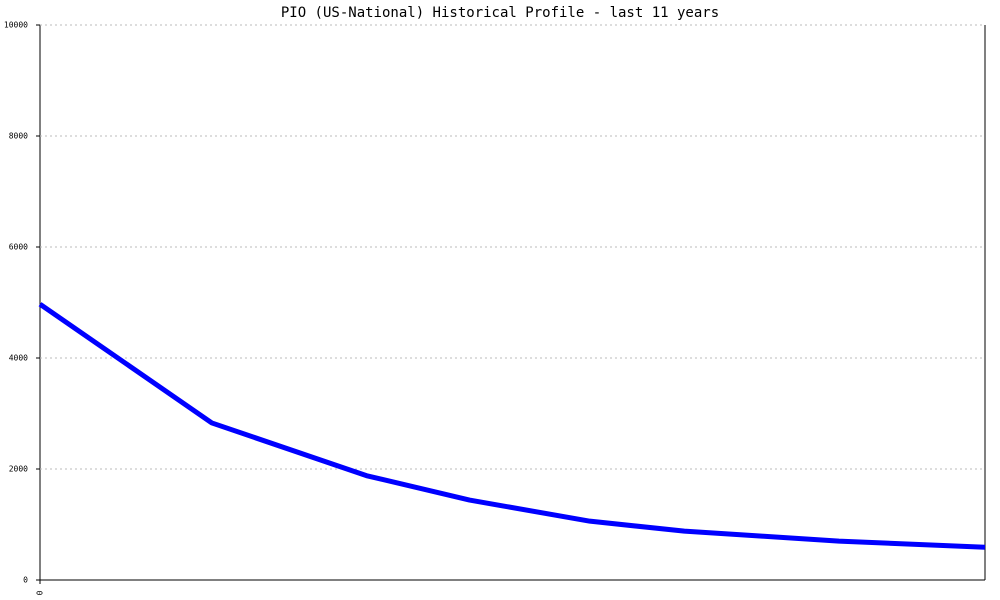 This screenshot has width=1000, height=600. I want to click on y-tick-label: 8000, so click(18, 136).